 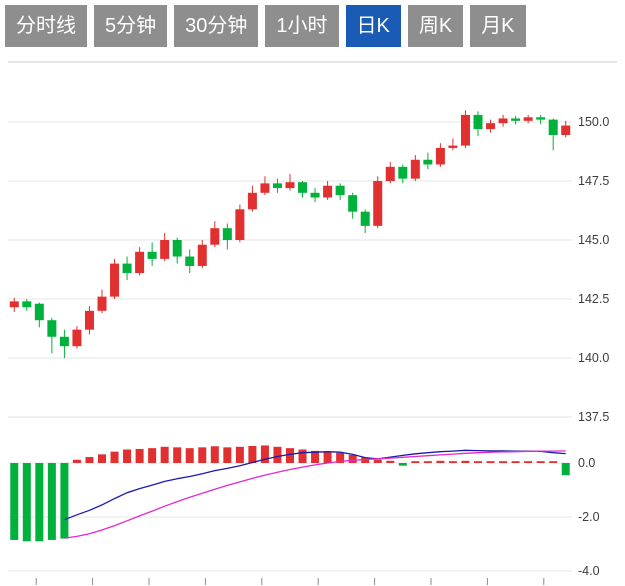 What do you see at coordinates (586, 463) in the screenshot?
I see `svg-text: 0.0` at bounding box center [586, 463].